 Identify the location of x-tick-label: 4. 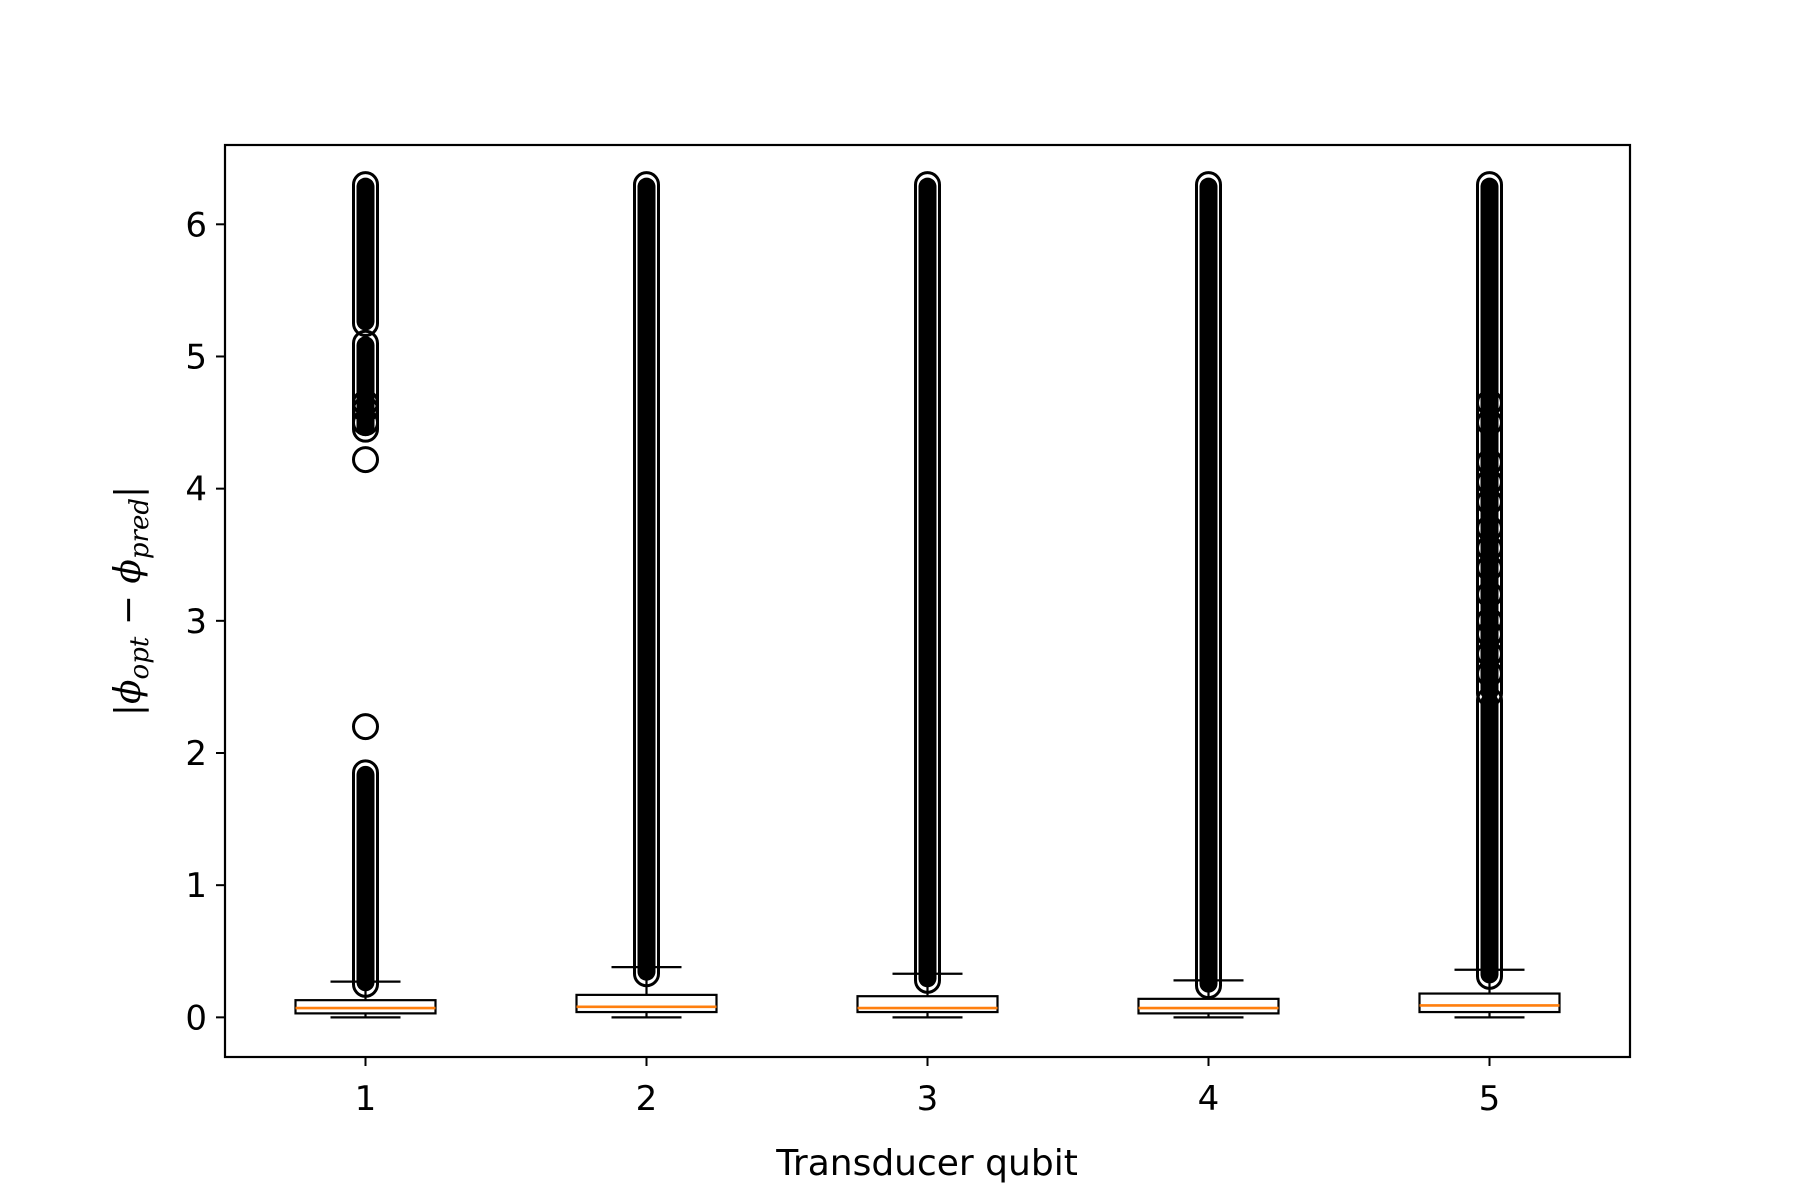
(1209, 1099).